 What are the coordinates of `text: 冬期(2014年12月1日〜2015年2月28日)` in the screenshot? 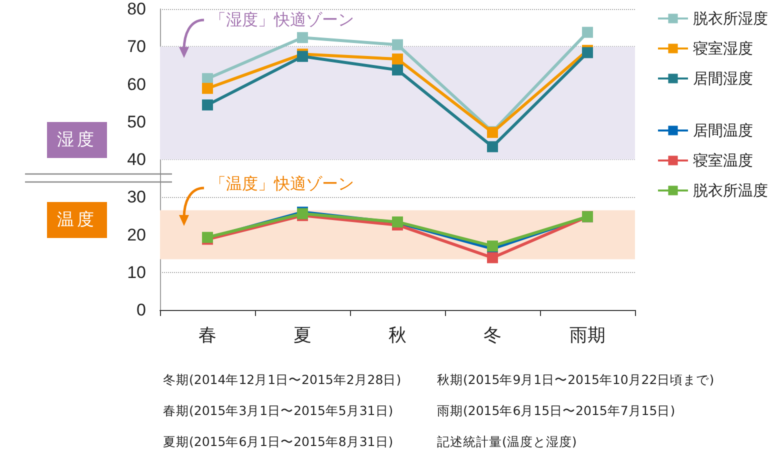 It's located at (282, 380).